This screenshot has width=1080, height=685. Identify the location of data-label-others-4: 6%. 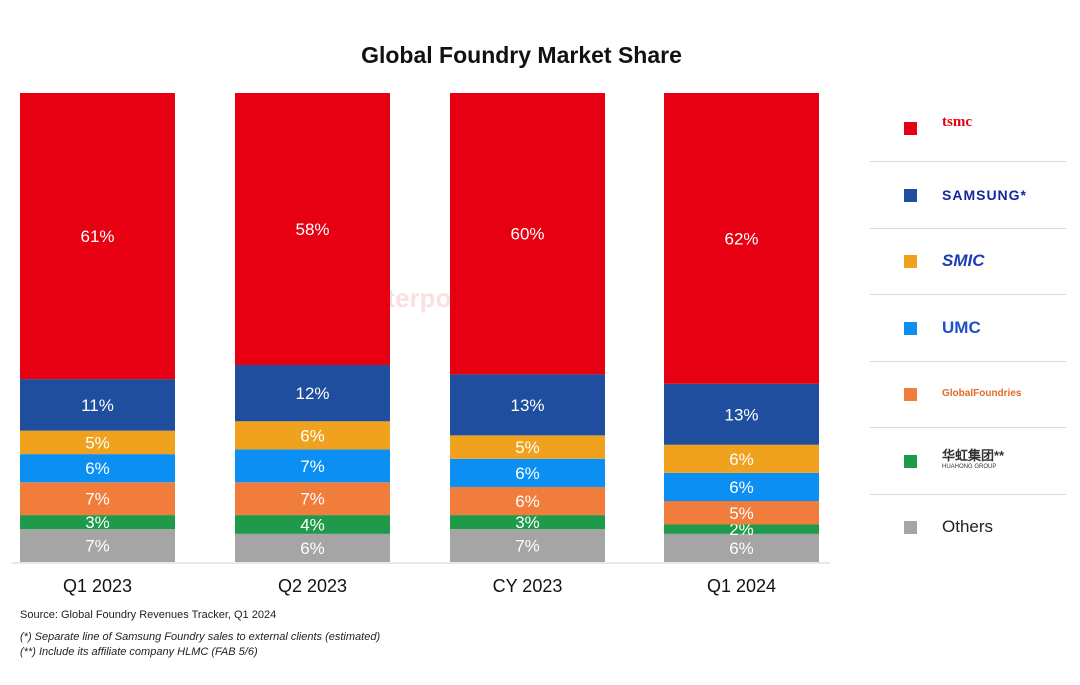
(741, 548).